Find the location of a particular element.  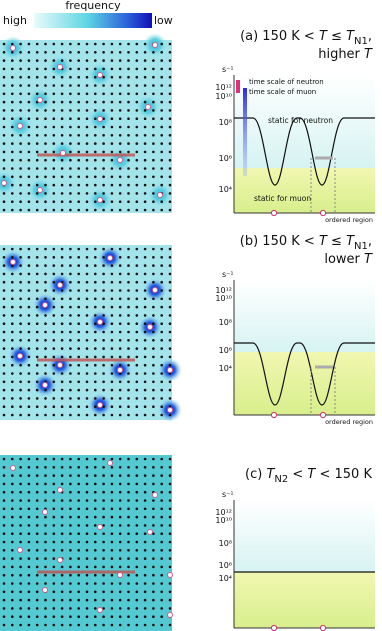

region-fast is located at coordinates (304, 316).